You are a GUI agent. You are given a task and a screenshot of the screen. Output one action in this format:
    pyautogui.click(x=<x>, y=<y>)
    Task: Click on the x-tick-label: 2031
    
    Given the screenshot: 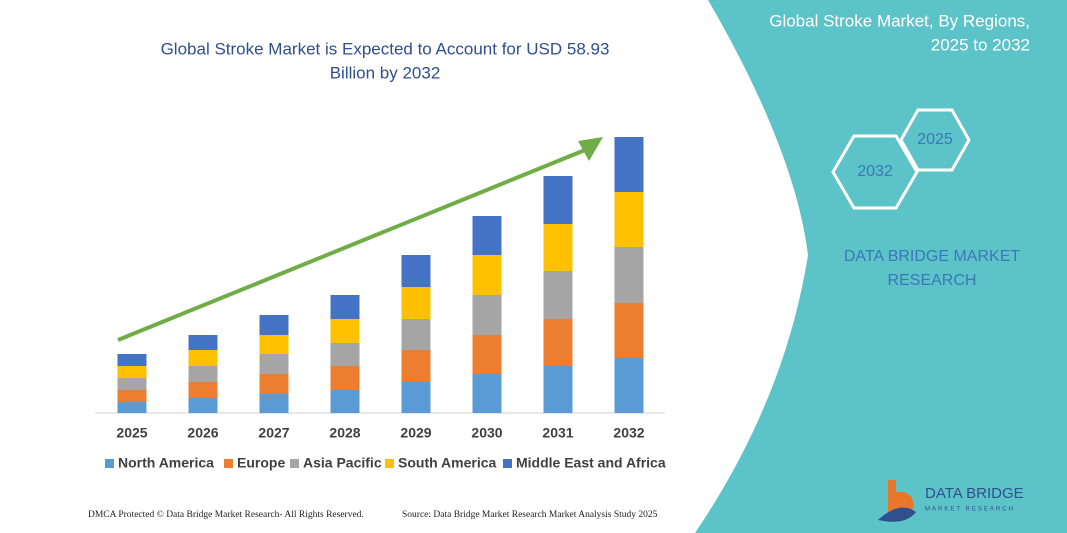 What is the action you would take?
    pyautogui.click(x=557, y=433)
    